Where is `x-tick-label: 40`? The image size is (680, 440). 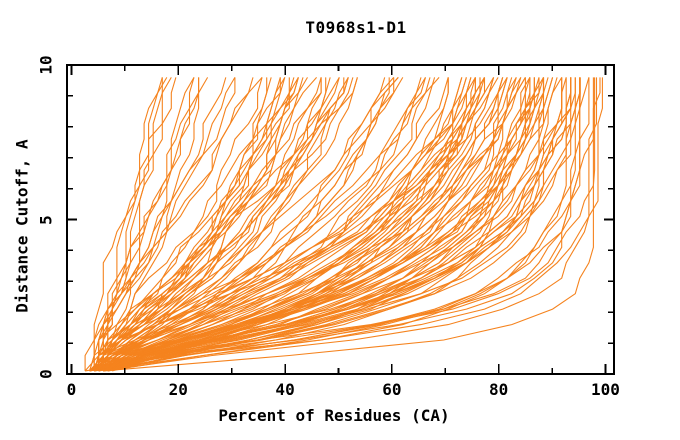
x-tick-label: 40 is located at coordinates (285, 389).